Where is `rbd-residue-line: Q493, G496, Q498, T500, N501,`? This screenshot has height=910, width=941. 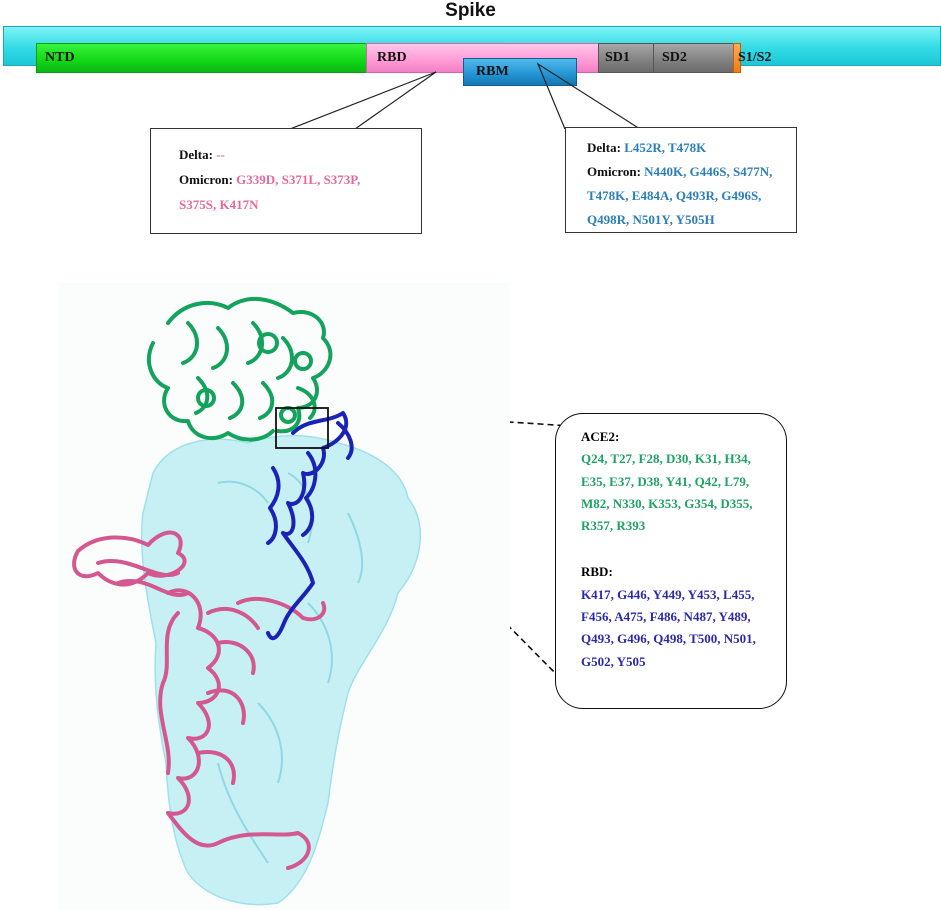
rbd-residue-line: Q493, G496, Q498, T500, N501, is located at coordinates (668, 639).